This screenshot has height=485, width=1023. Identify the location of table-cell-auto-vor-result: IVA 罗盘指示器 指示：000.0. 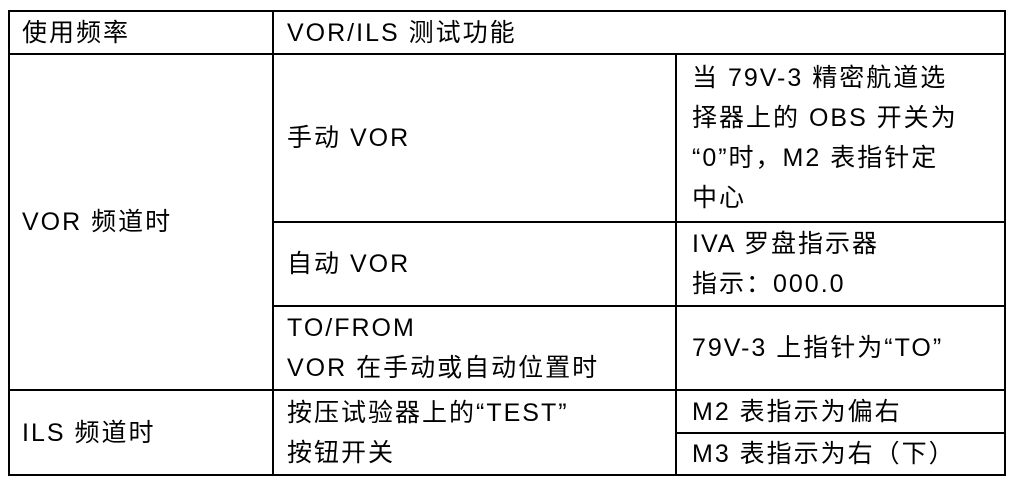
(840, 264).